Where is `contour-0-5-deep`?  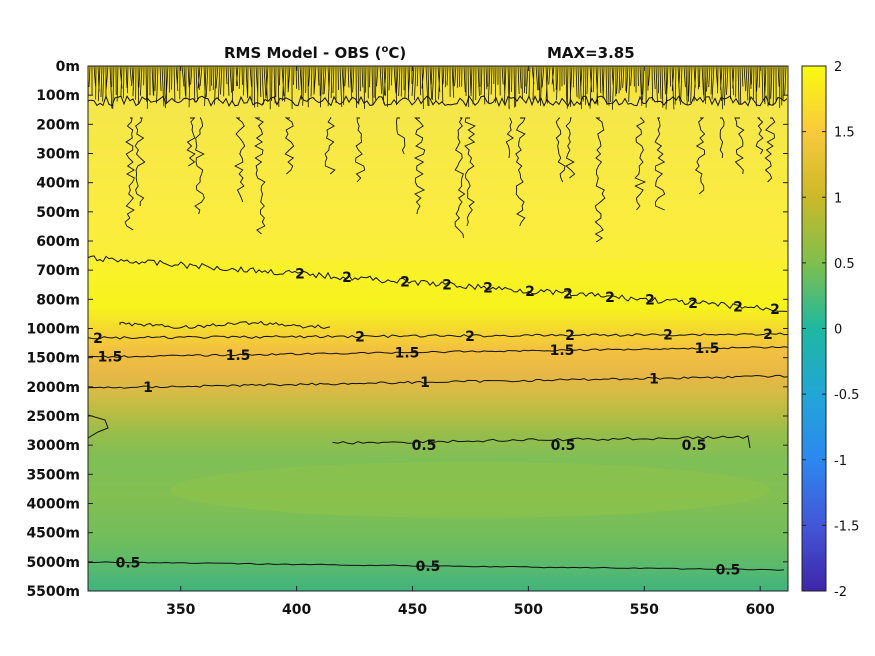
contour-0-5-deep is located at coordinates (436, 566).